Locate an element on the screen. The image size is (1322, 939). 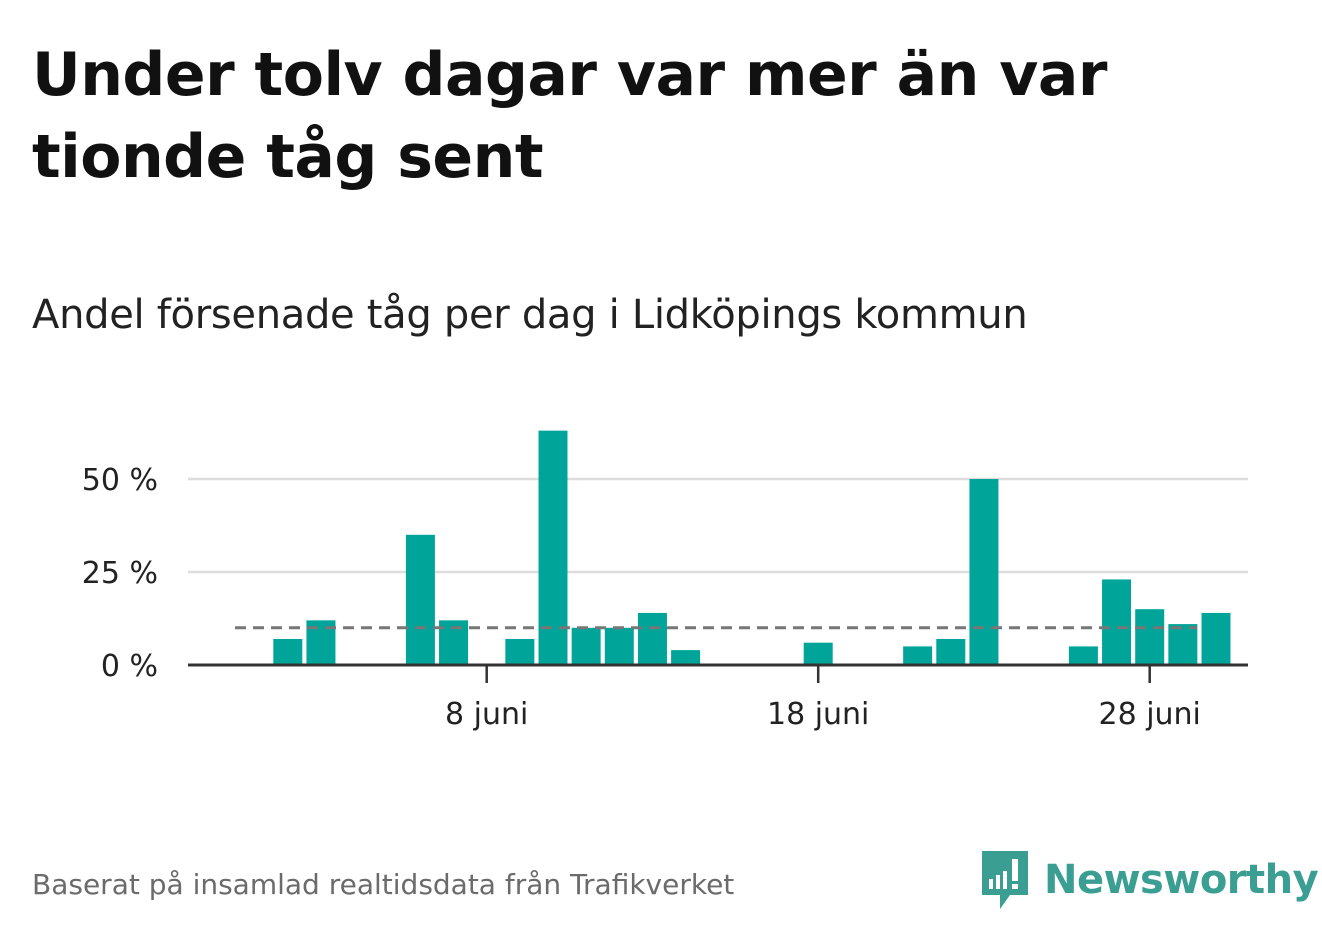
y-tick-label: 50 % is located at coordinates (120, 480).